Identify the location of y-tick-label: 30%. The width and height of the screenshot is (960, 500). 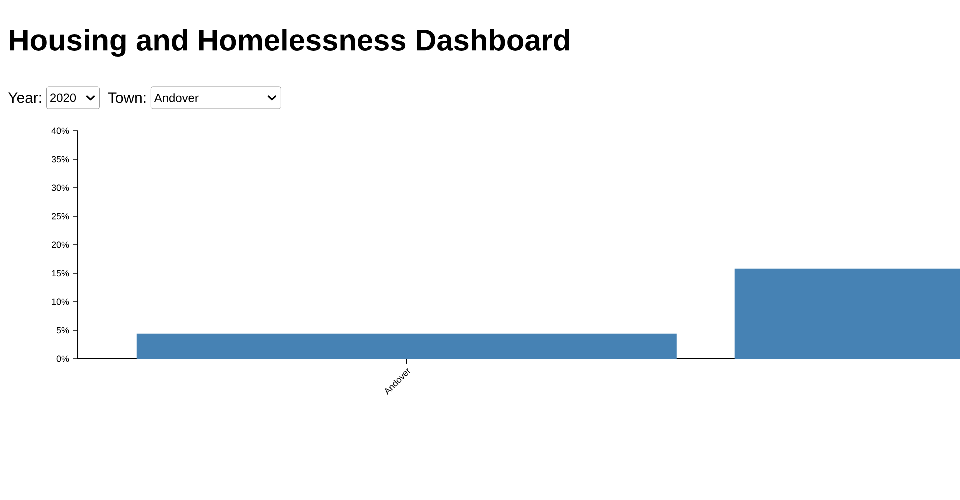
(61, 188).